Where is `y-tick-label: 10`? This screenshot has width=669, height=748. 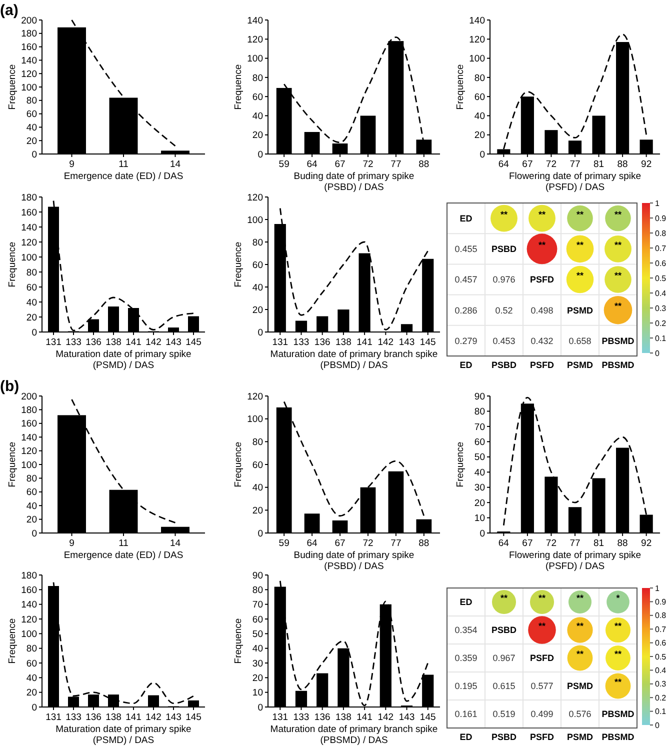
y-tick-label: 10 is located at coordinates (257, 693).